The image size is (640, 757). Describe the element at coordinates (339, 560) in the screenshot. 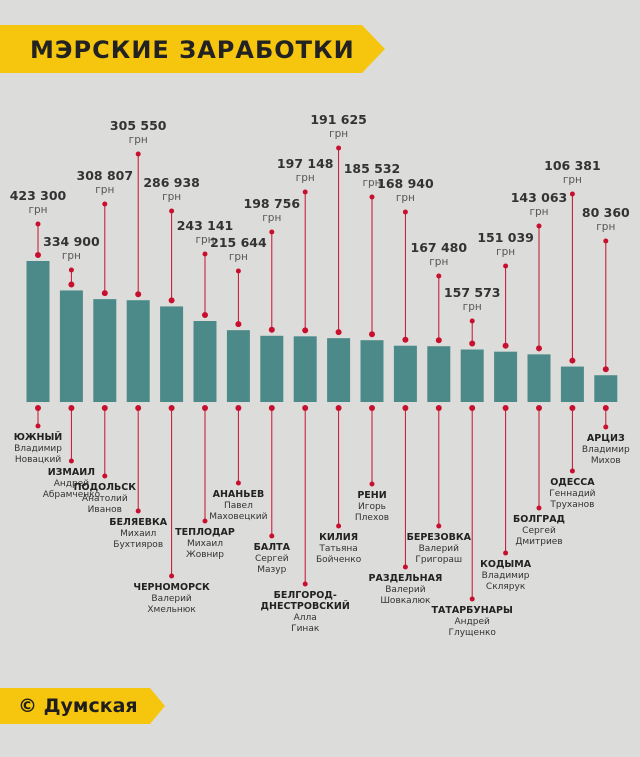

I see `mayor-name: Бойченко` at that location.